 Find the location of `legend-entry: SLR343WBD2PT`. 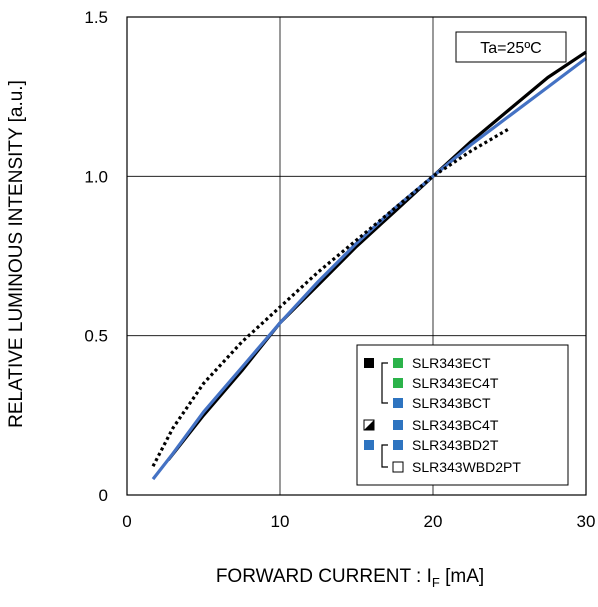

legend-entry: SLR343WBD2PT is located at coordinates (456, 467).